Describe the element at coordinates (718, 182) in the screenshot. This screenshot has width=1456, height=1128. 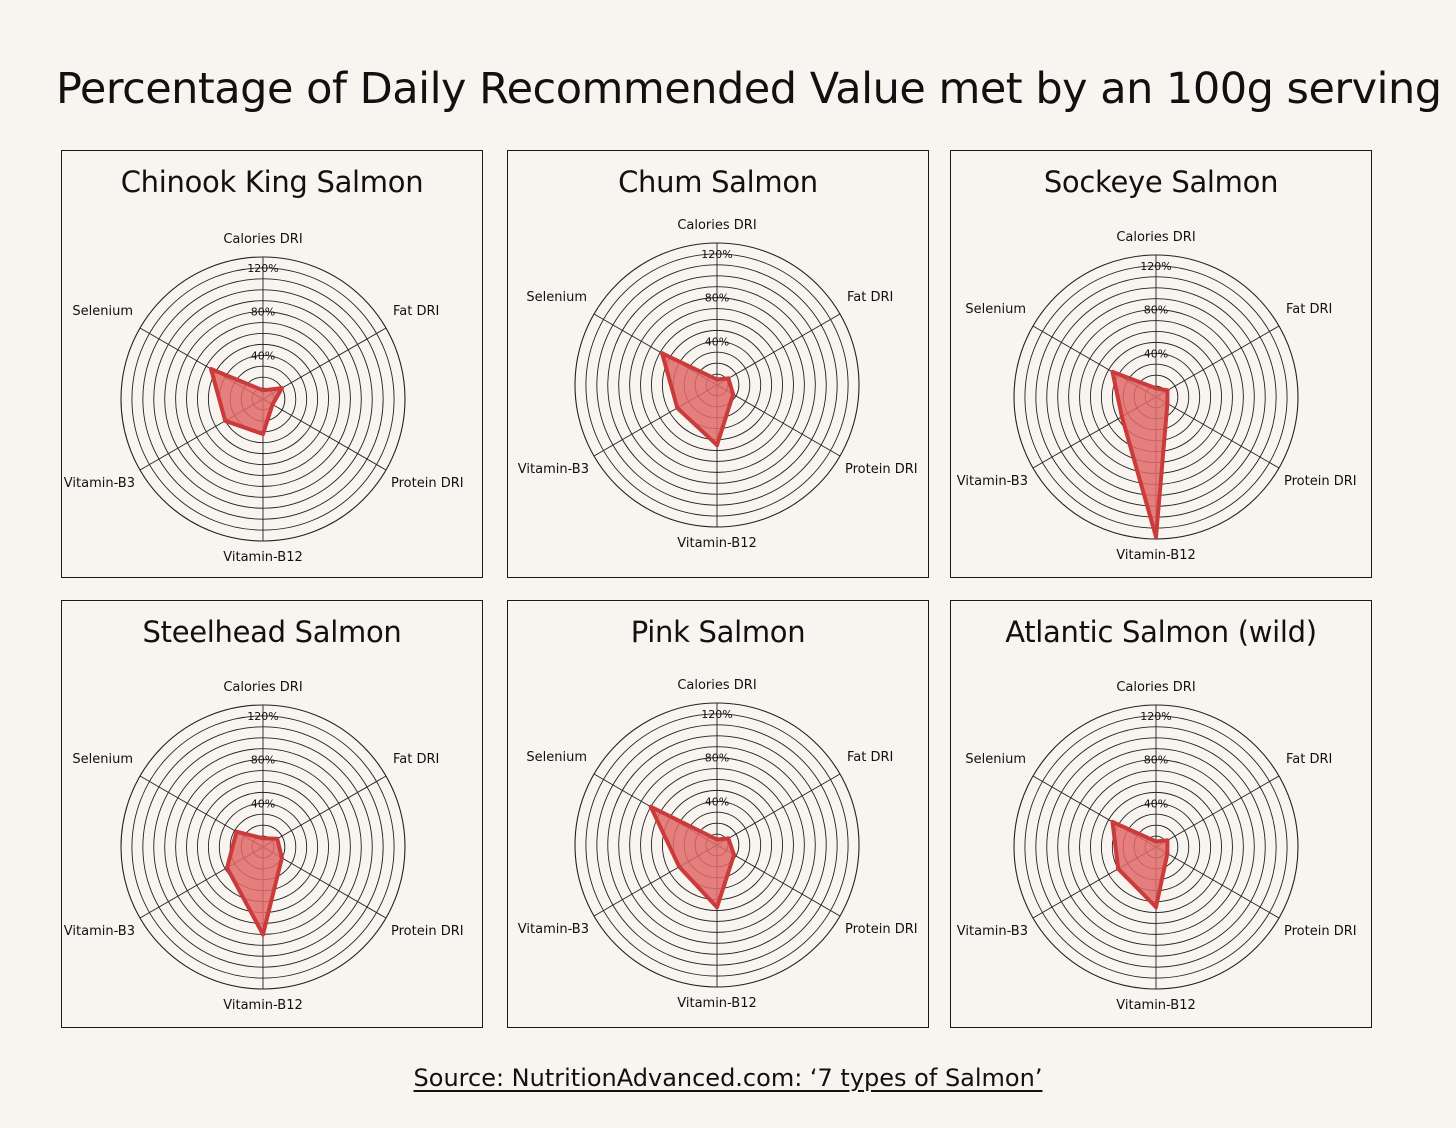
I see `chart-title: Chum Salmon` at that location.